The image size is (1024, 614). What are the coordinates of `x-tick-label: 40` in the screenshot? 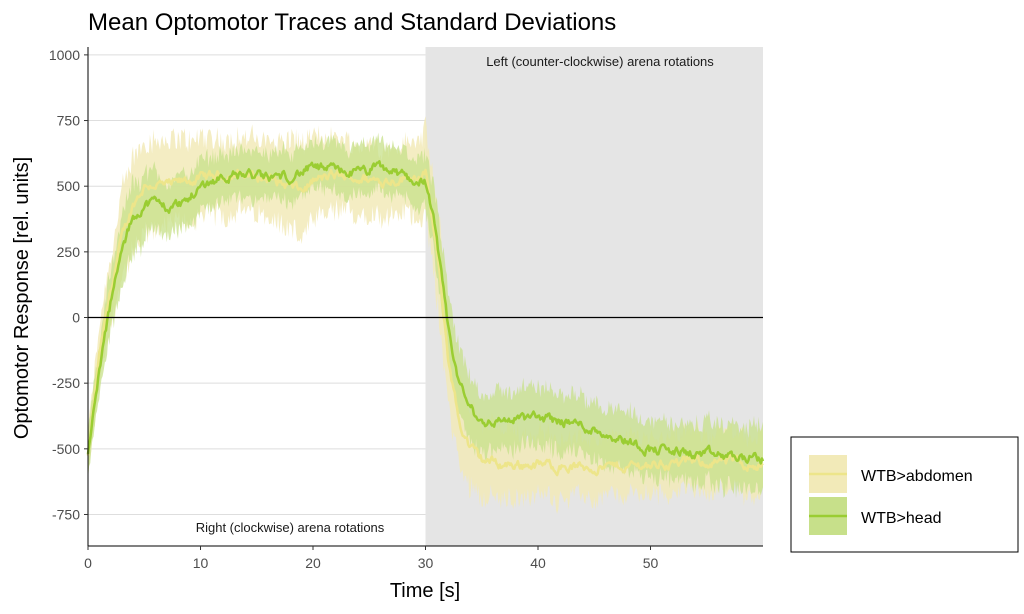 It's located at (538, 563).